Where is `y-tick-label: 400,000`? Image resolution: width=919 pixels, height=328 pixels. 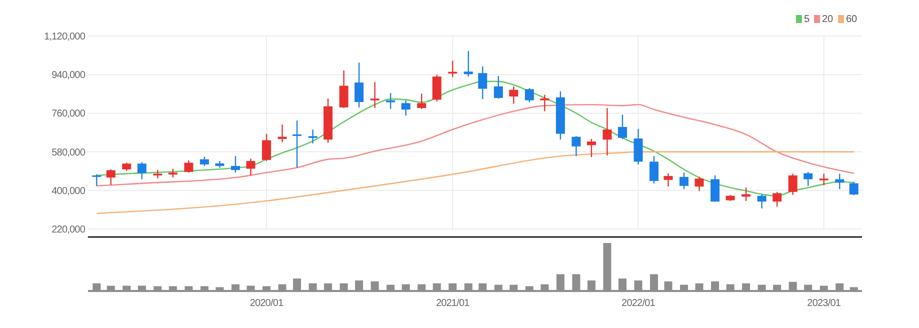
y-tick-label: 400,000 is located at coordinates (69, 191).